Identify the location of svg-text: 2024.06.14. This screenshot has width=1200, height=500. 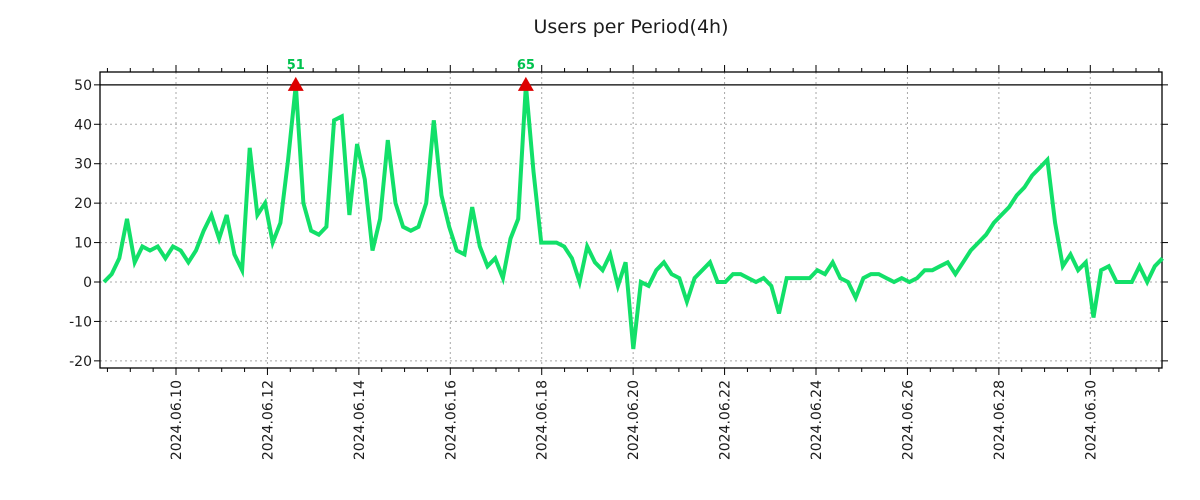
(360, 420).